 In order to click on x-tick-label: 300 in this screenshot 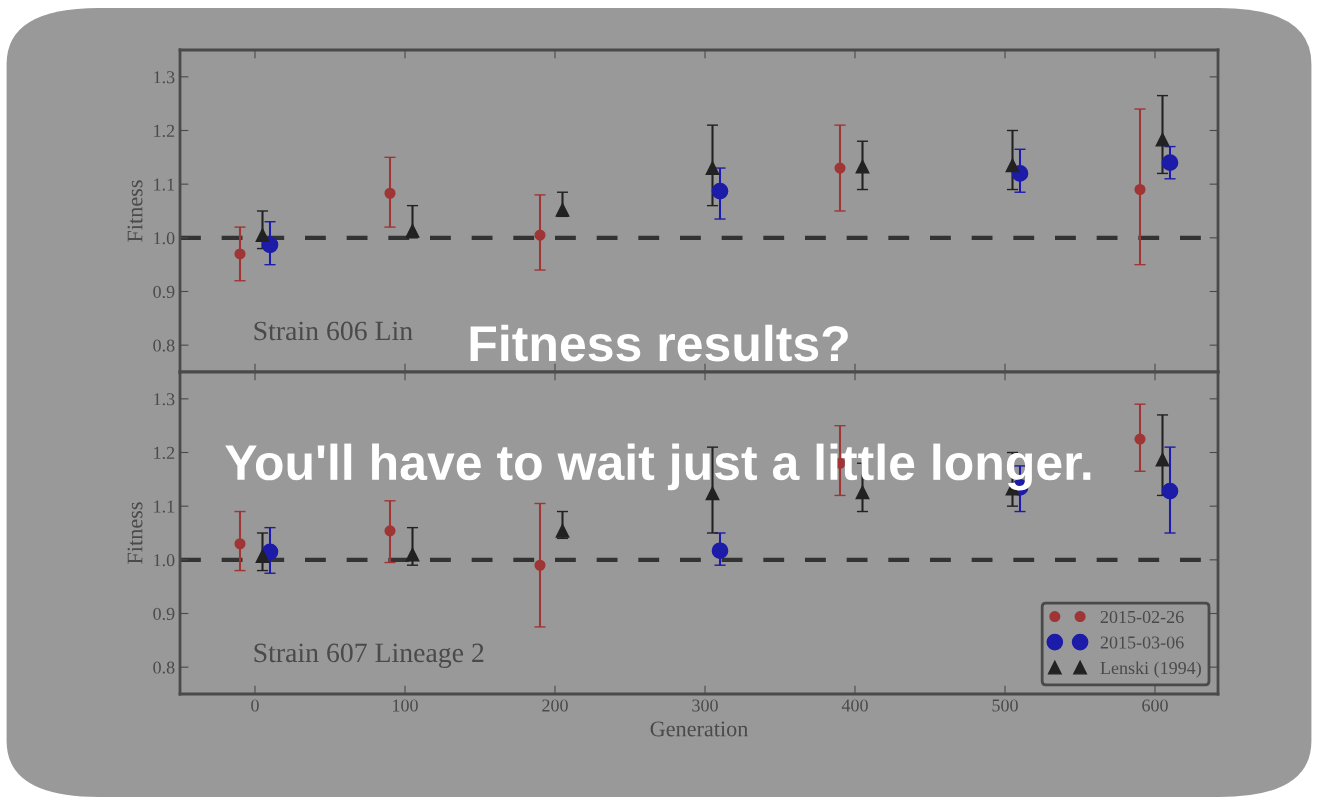, I will do `click(705, 705)`.